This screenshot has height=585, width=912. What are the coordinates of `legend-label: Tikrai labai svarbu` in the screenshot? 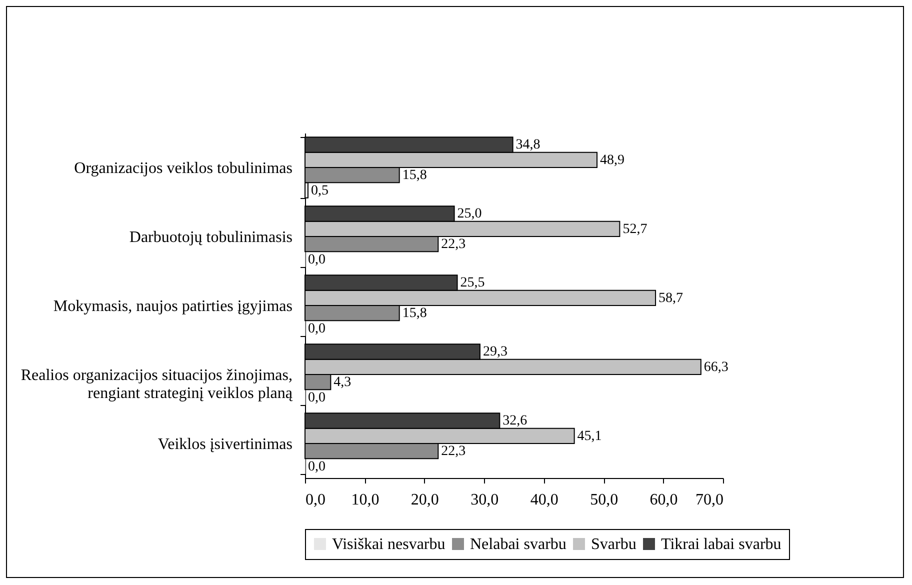 It's located at (721, 544).